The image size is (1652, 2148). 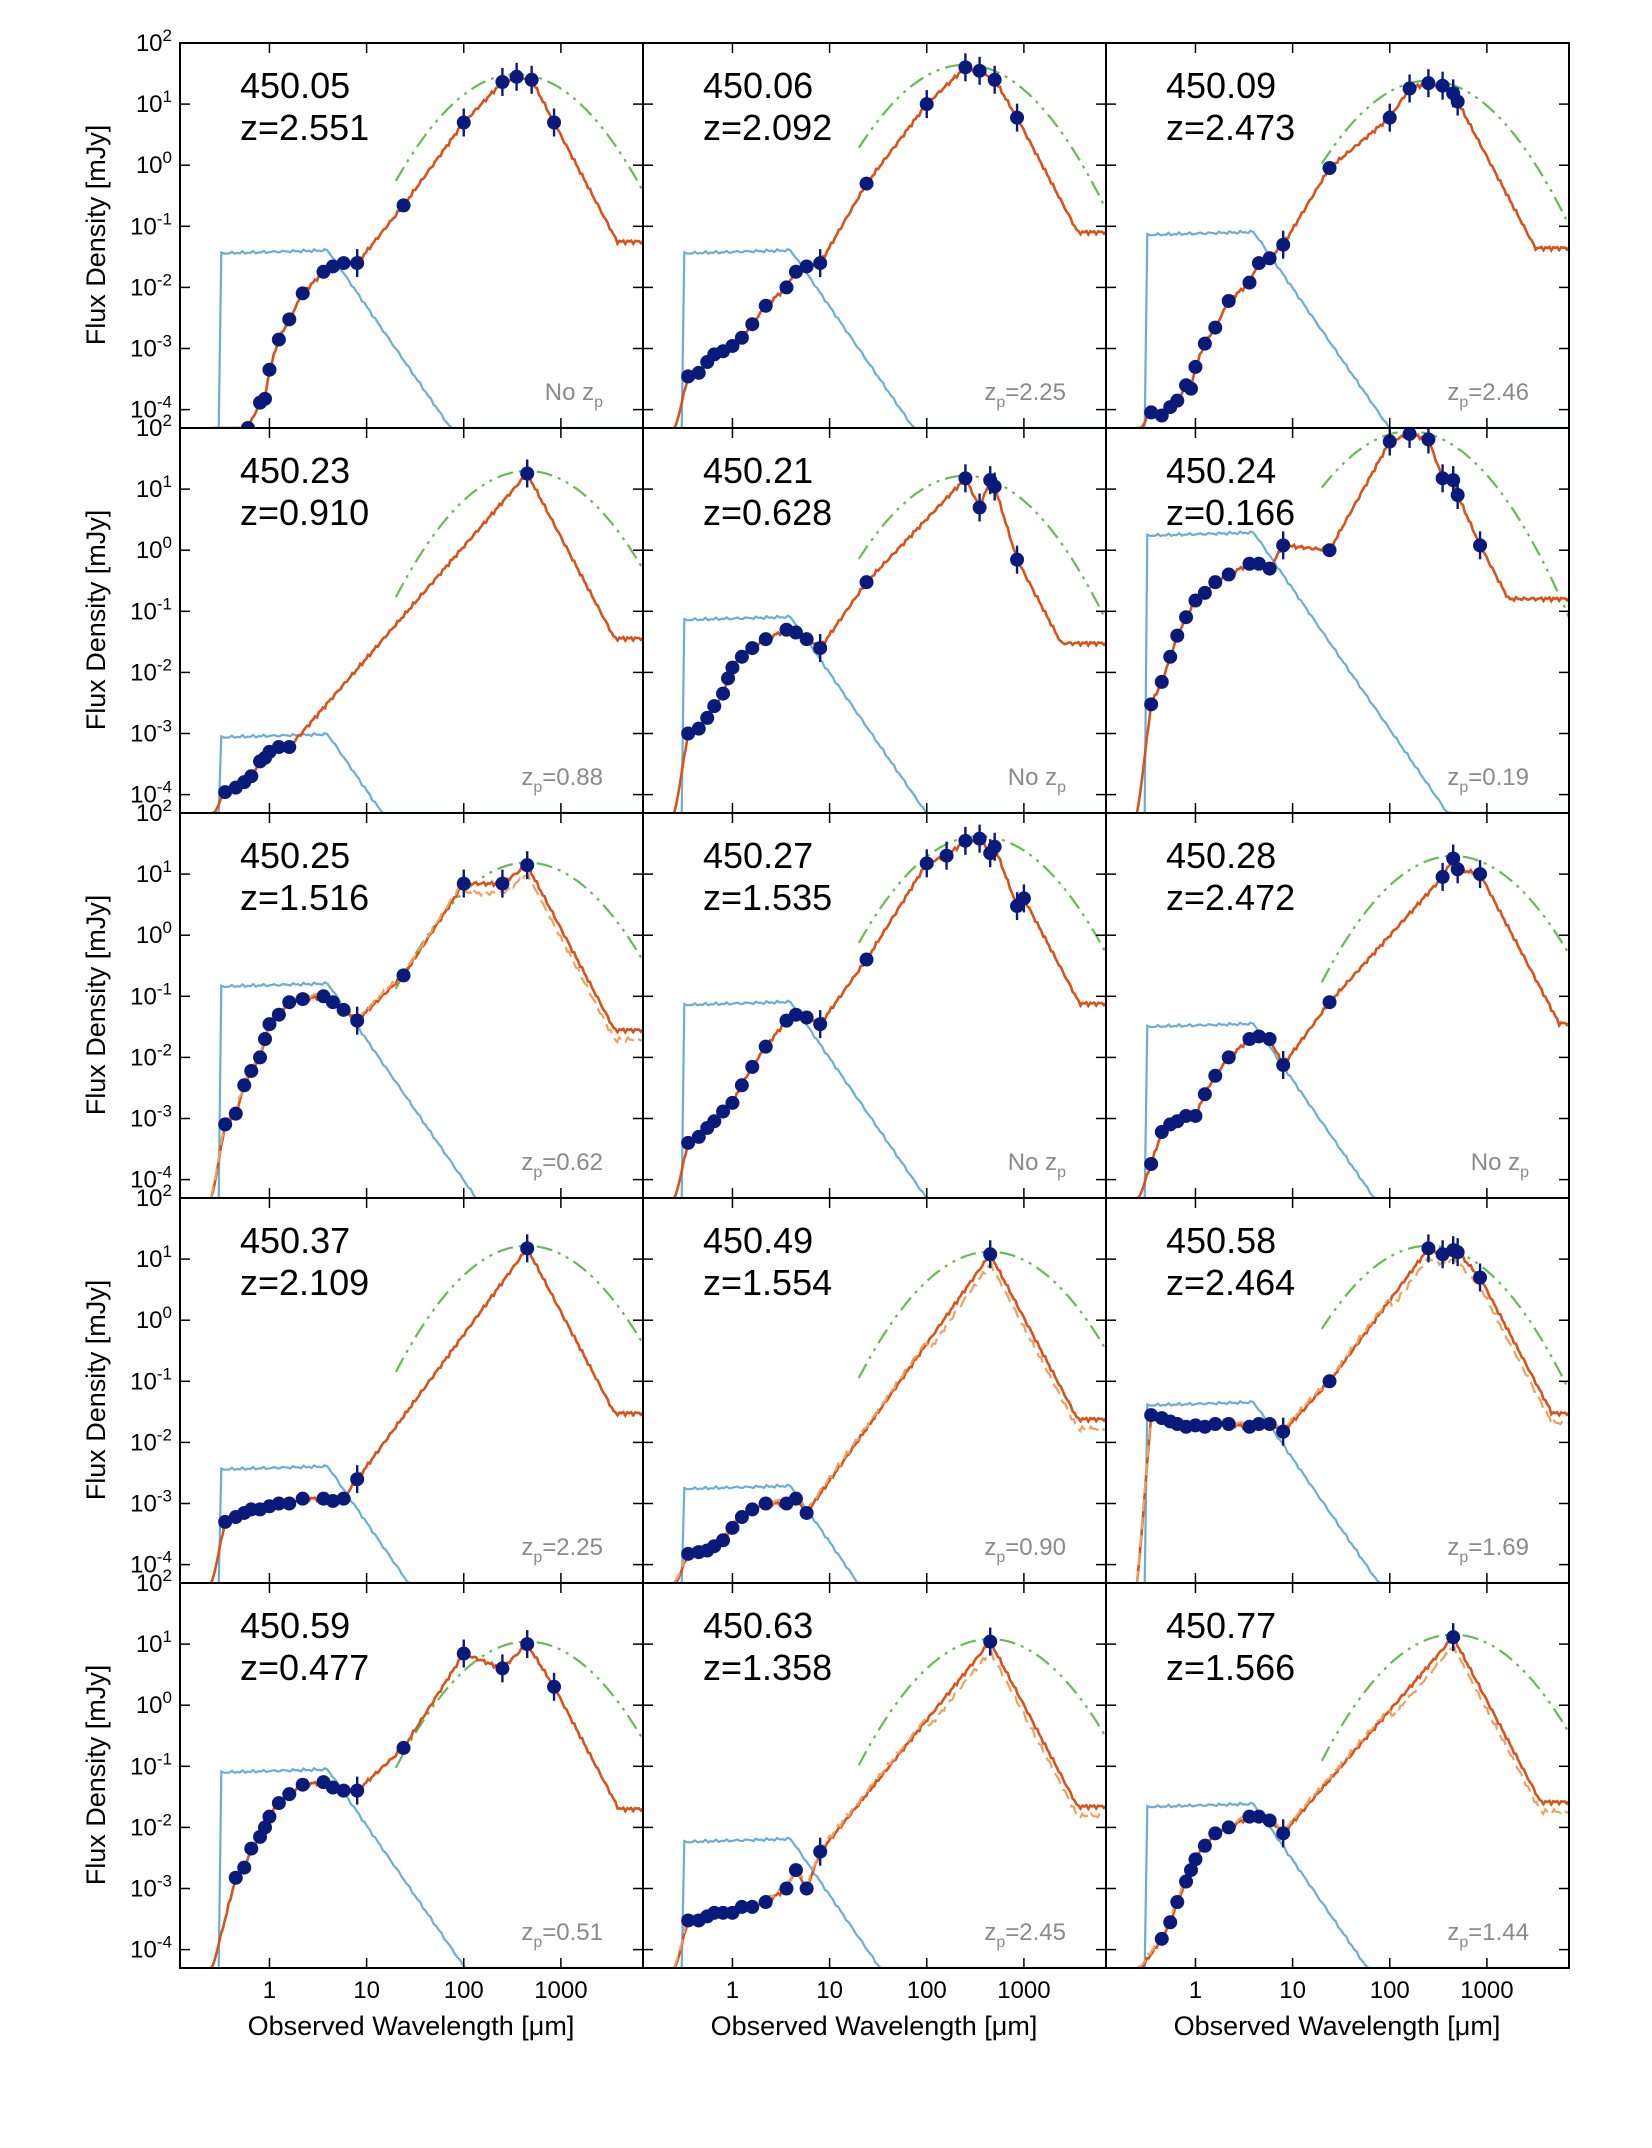 I want to click on sed-panel: 450.21z=0.628 No zp, so click(x=874, y=620).